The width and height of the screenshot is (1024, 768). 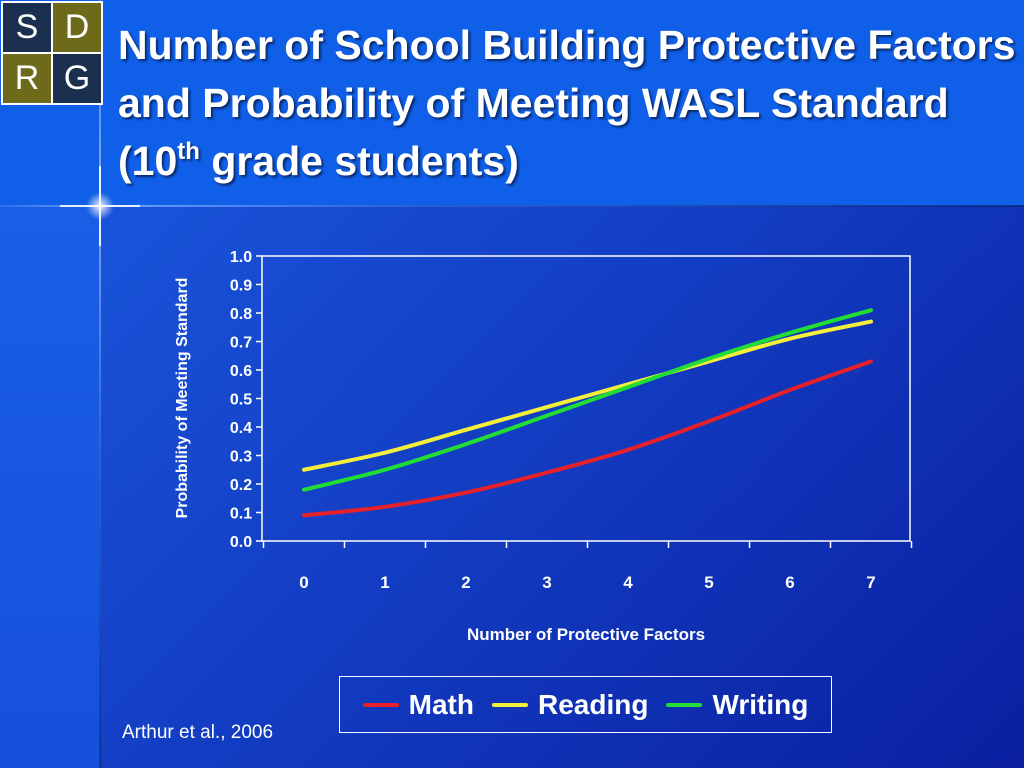 I want to click on logo-letter-d: D, so click(x=77, y=27).